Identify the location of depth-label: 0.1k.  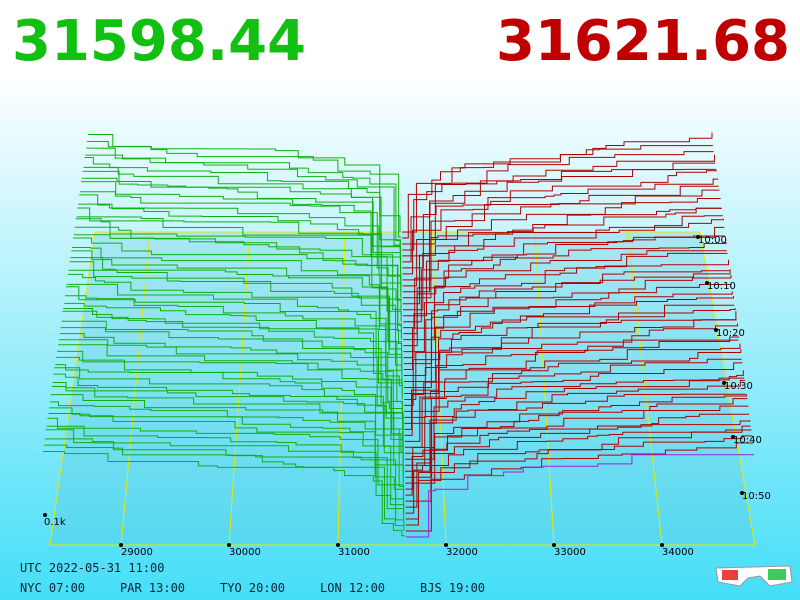
(55, 522).